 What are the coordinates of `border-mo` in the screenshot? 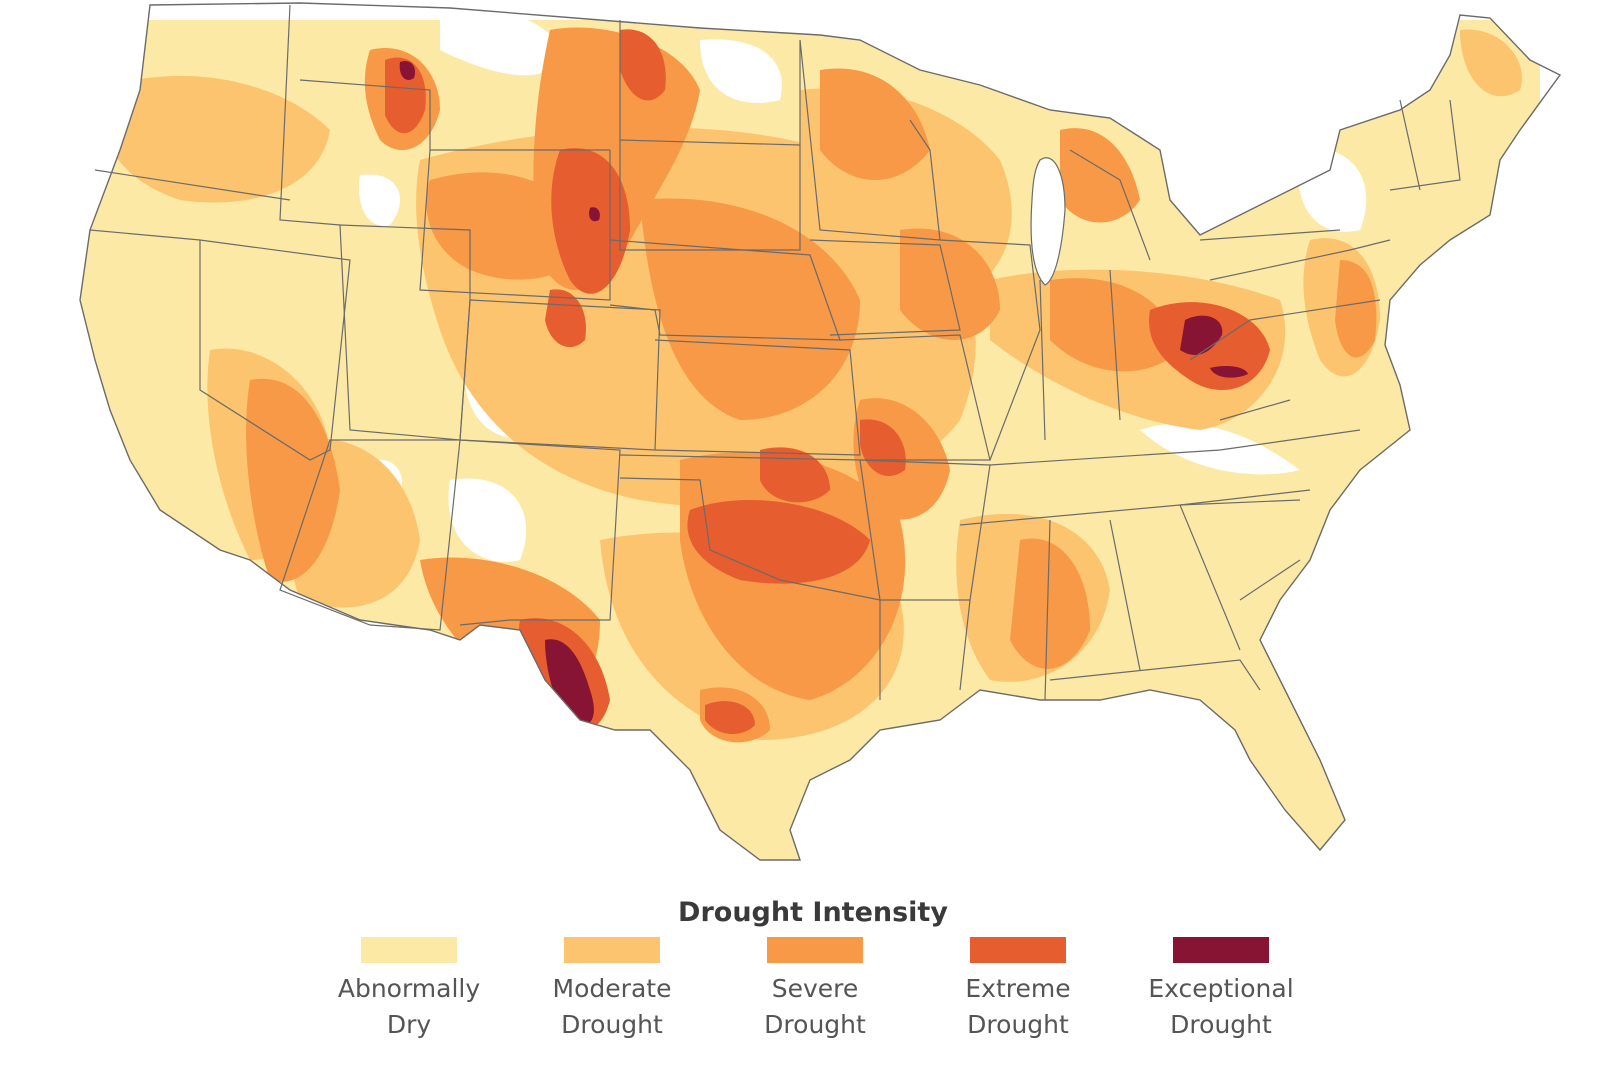 It's located at (915, 397).